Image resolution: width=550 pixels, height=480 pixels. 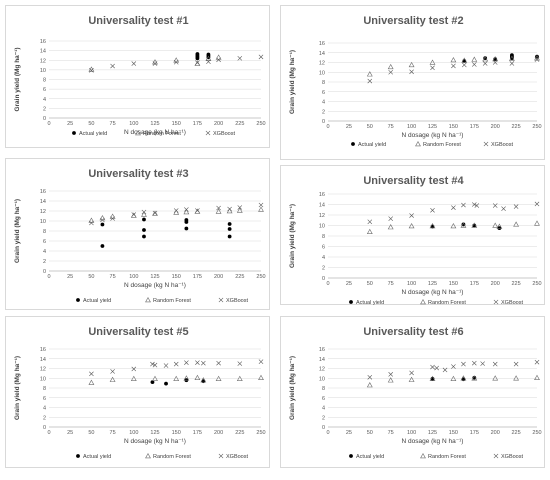 What do you see at coordinates (323, 428) in the screenshot?
I see `y-tick-label: 0` at bounding box center [323, 428].